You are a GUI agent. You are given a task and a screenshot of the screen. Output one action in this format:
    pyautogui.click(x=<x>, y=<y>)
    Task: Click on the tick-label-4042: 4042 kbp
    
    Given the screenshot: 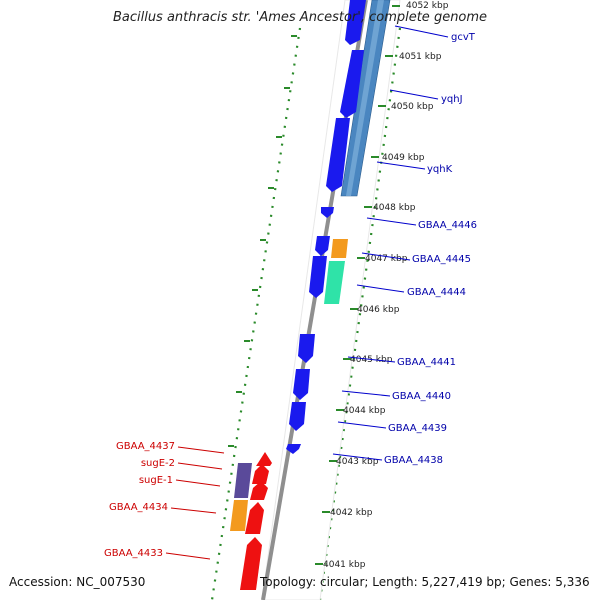 What is the action you would take?
    pyautogui.click(x=351, y=513)
    